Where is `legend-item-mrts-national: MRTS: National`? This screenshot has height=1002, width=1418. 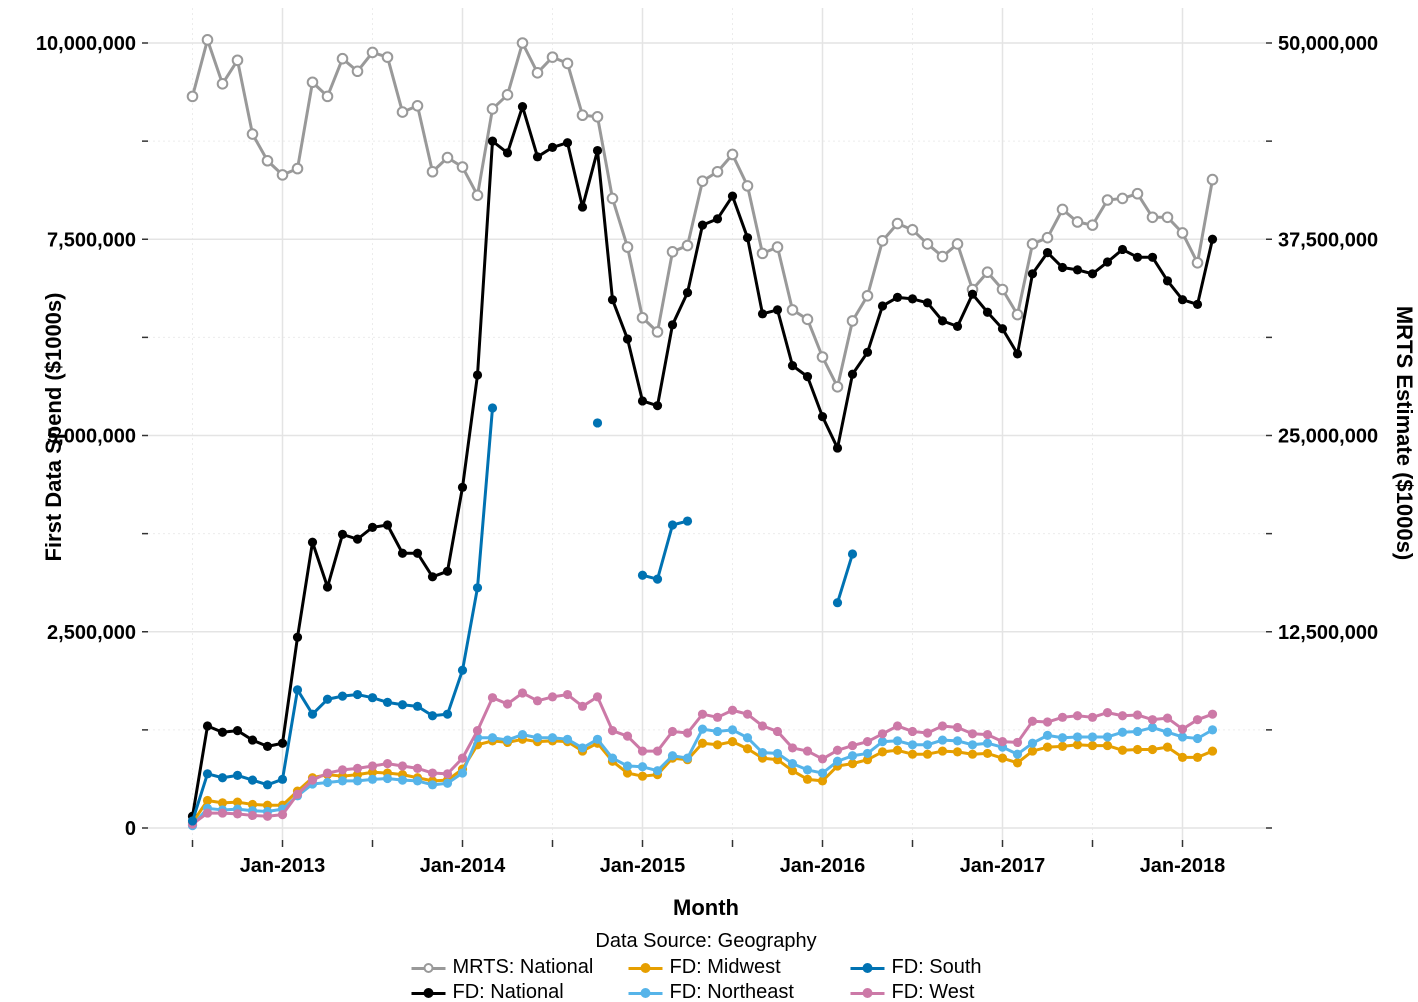
legend-item-mrts-national: MRTS: National is located at coordinates (514, 967).